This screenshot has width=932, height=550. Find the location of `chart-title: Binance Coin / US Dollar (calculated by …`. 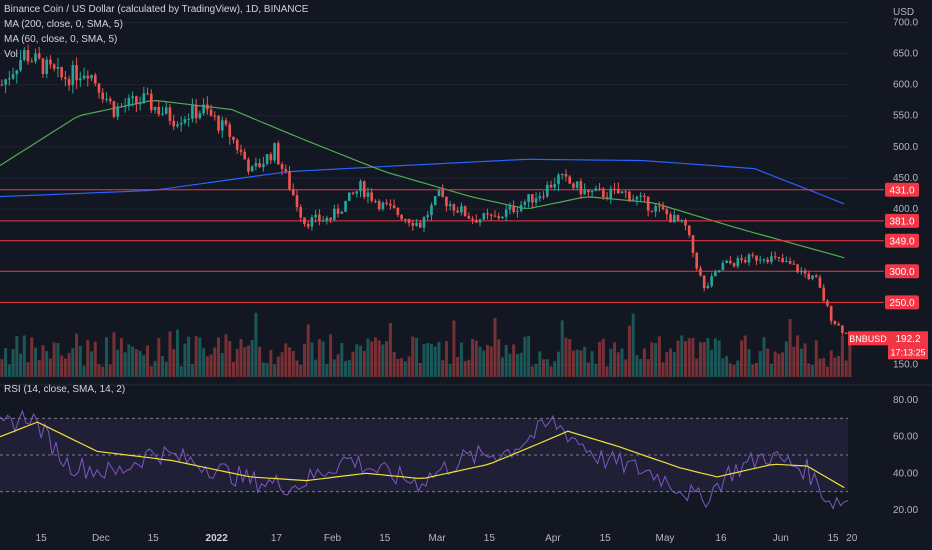

chart-title: Binance Coin / US Dollar (calculated by … is located at coordinates (156, 9).